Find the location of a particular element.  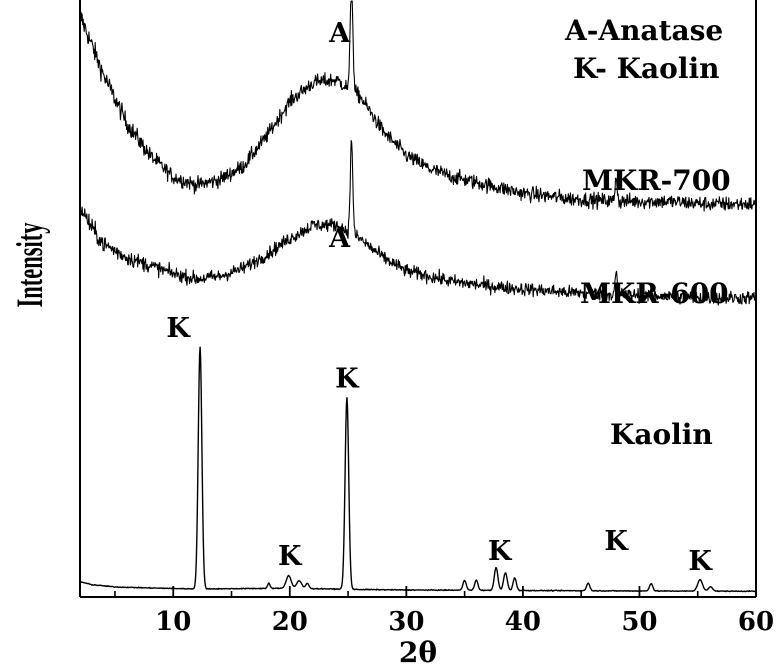

x-tick-label: 30 is located at coordinates (406, 622).